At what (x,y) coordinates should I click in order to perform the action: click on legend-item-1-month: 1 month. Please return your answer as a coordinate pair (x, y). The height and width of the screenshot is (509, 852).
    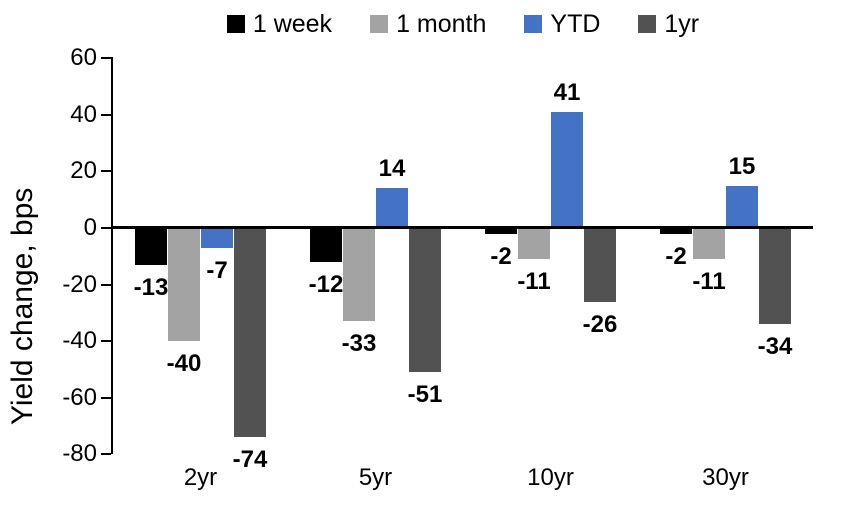
    Looking at the image, I should click on (428, 24).